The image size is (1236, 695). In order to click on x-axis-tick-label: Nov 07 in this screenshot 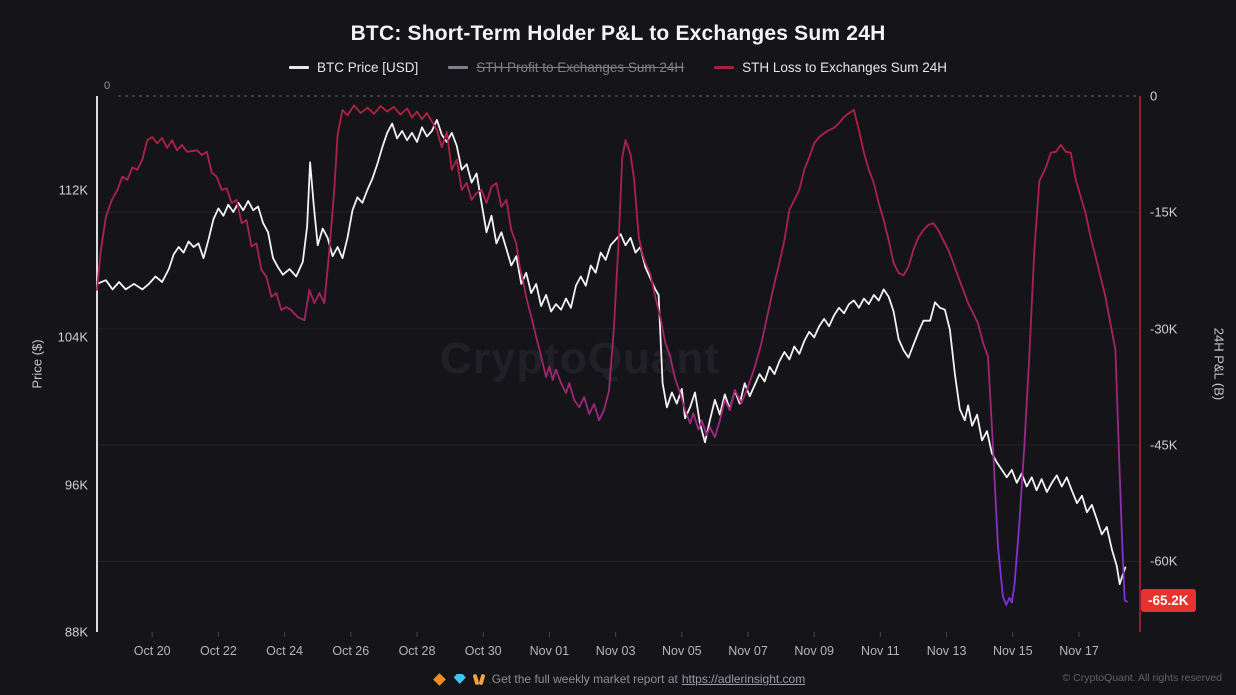, I will do `click(748, 651)`.